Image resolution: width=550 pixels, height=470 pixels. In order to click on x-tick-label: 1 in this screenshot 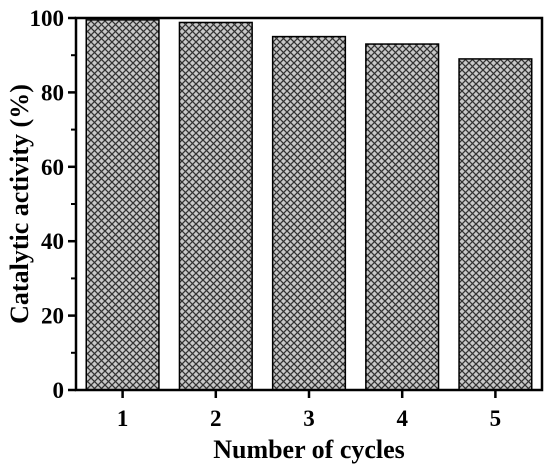, I will do `click(123, 418)`.